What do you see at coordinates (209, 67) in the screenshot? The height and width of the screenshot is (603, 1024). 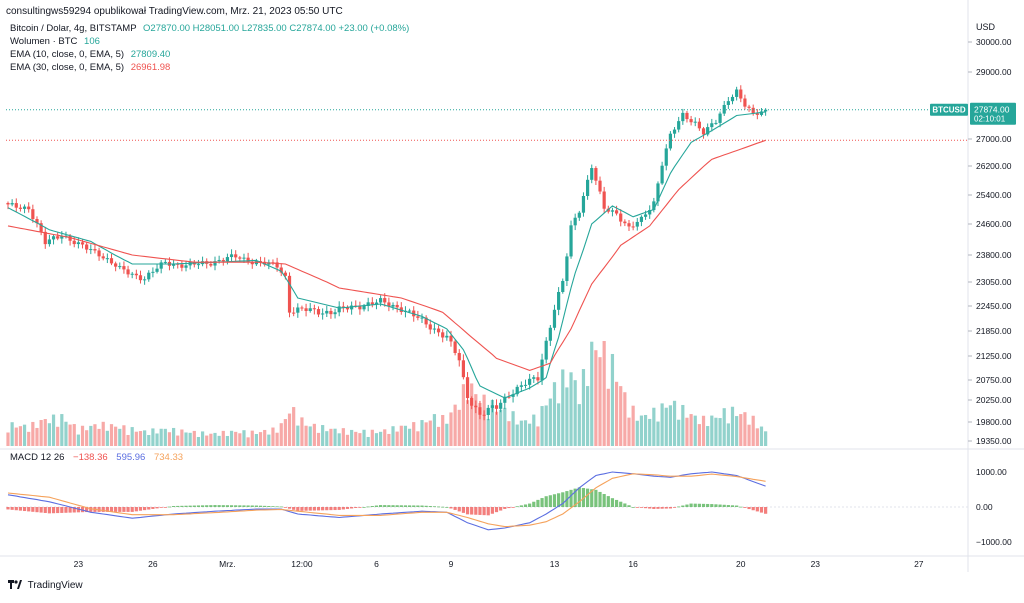 I see `legend-ema30-row: EMA (30, close, 0, EMA, 5) 26961.98` at bounding box center [209, 67].